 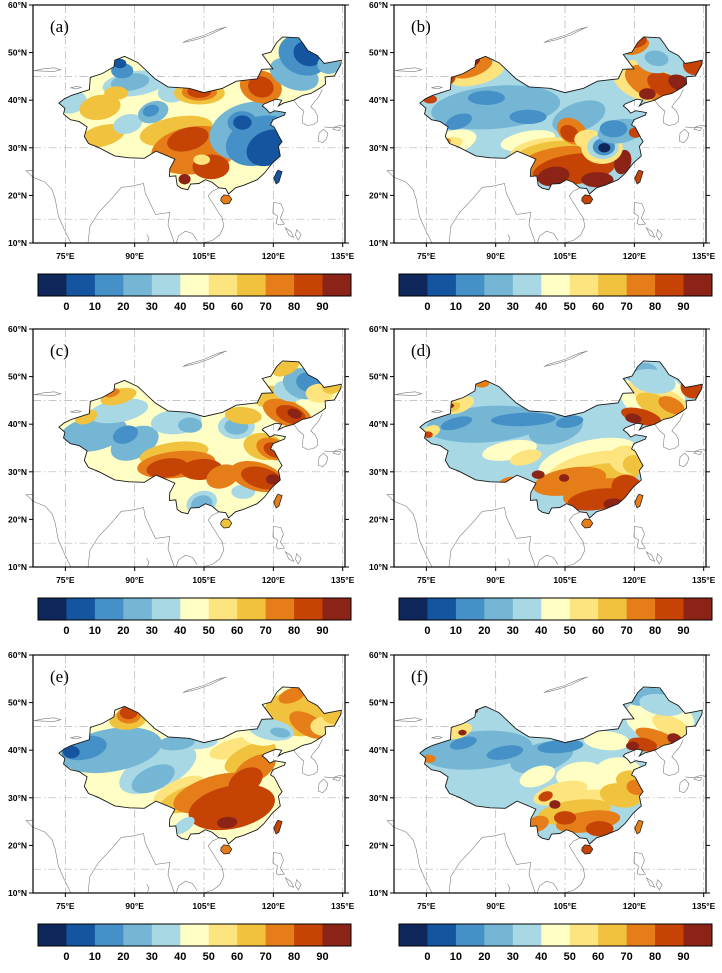 I want to click on colorbar-border, so click(x=555, y=609).